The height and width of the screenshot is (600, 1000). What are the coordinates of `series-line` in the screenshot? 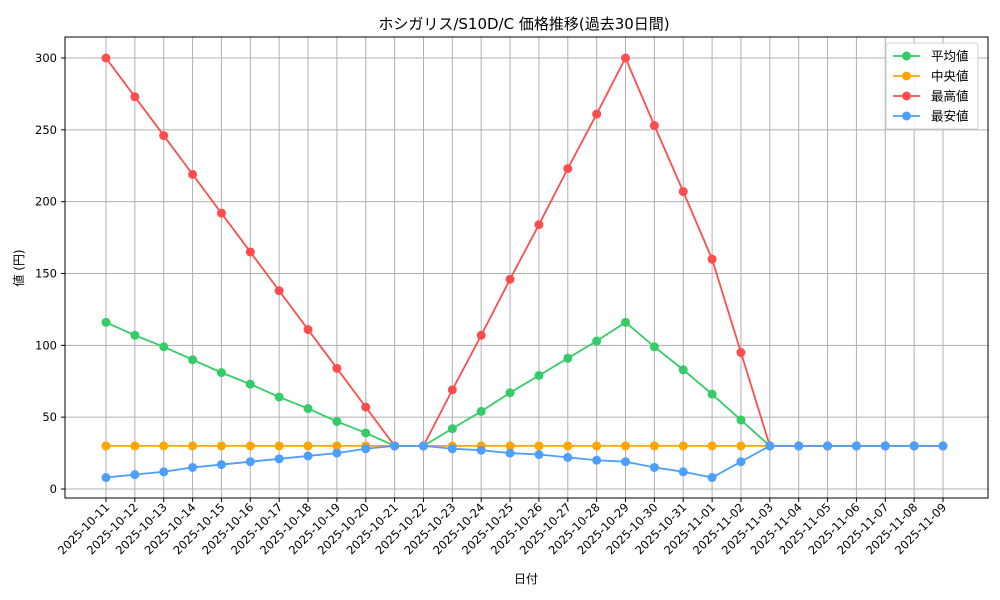 It's located at (524, 461).